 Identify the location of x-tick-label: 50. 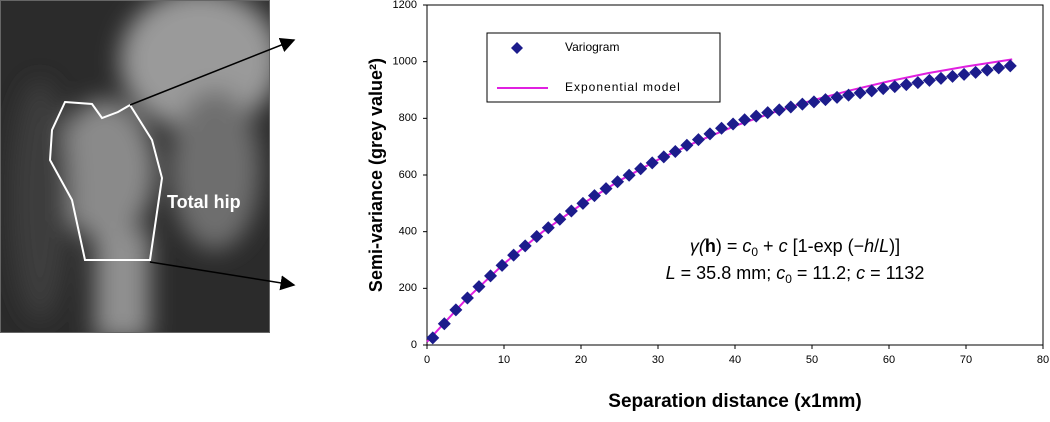
(812, 360).